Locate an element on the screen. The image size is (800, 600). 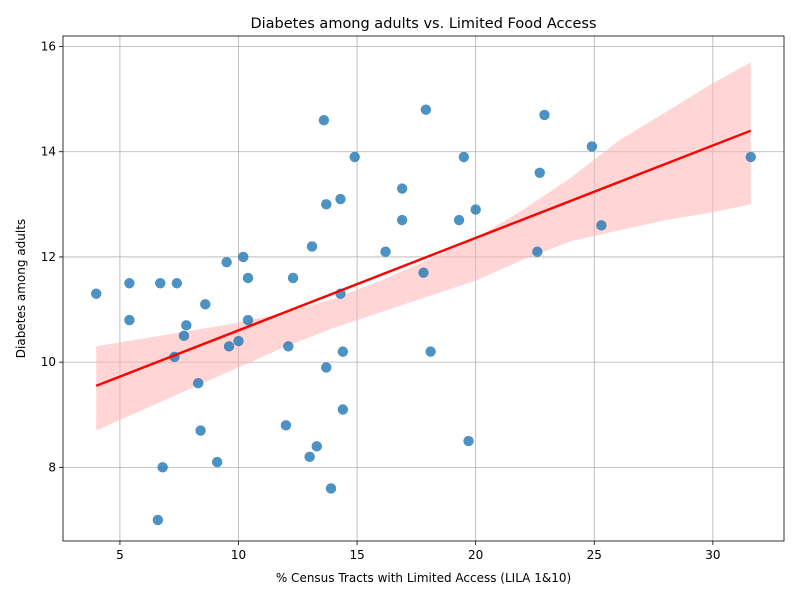
y-tick-label: 16 is located at coordinates (48, 47).